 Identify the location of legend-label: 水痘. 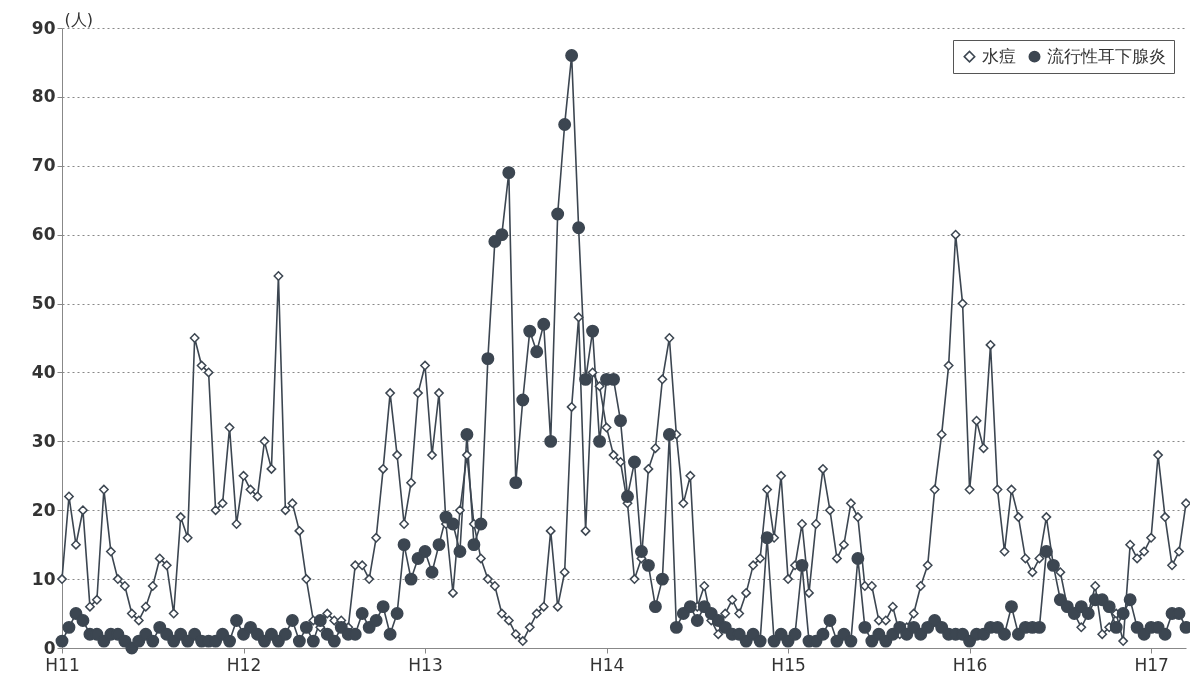
(999, 55).